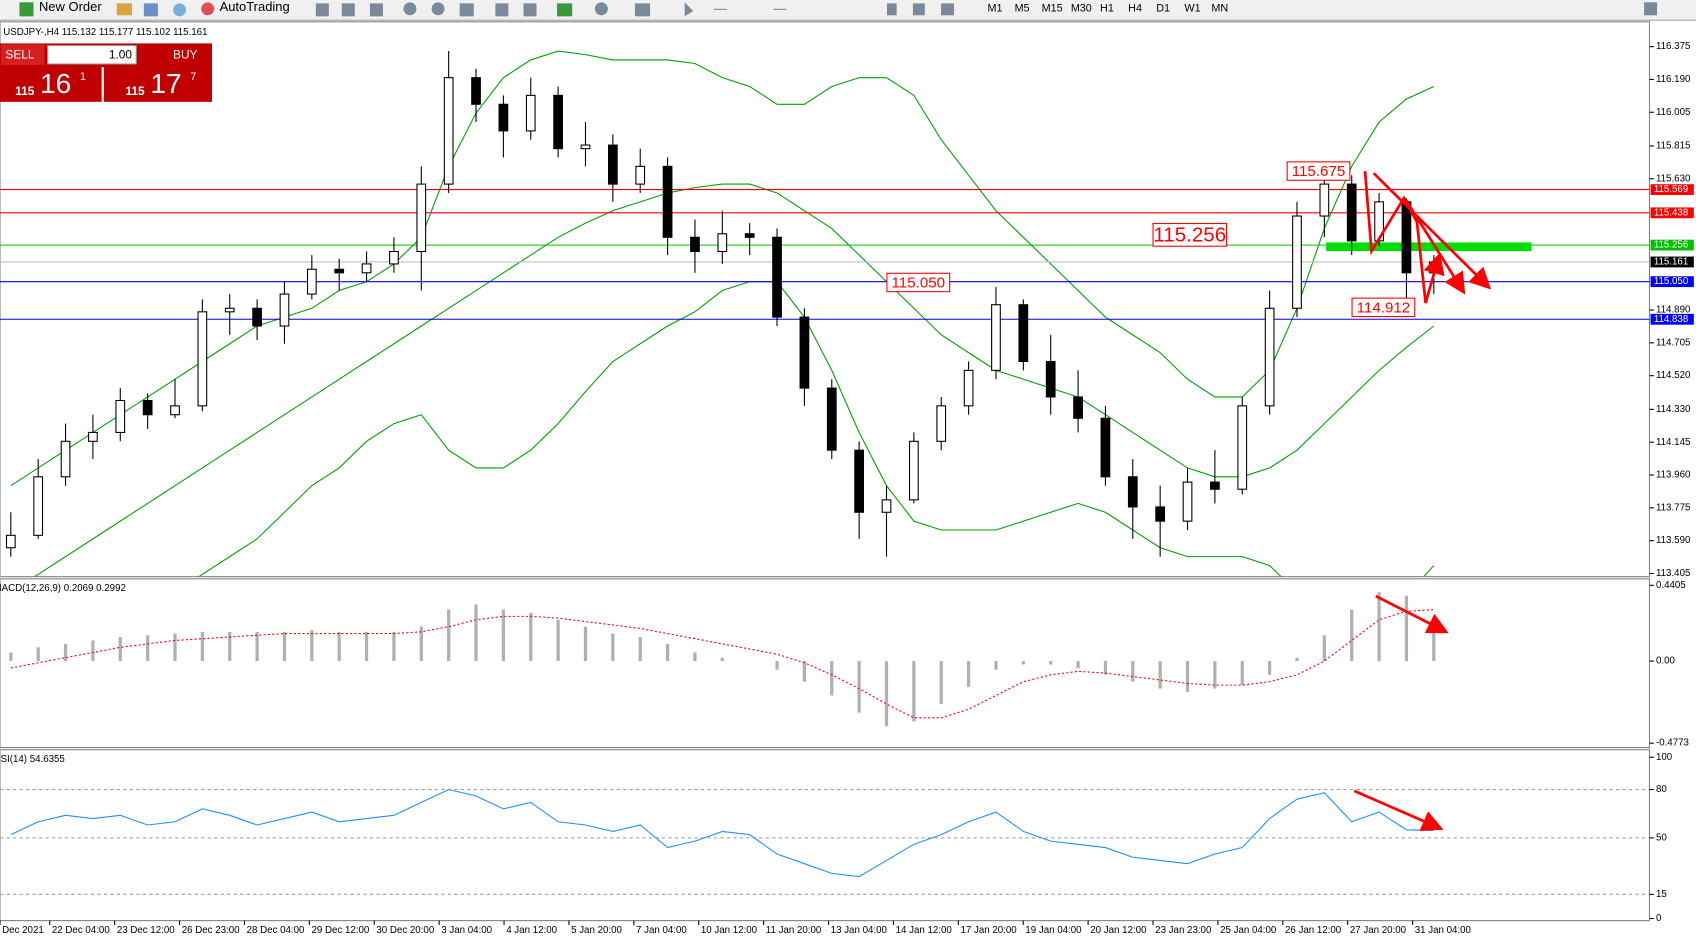  I want to click on autotrading: AutoTrading, so click(255, 7).